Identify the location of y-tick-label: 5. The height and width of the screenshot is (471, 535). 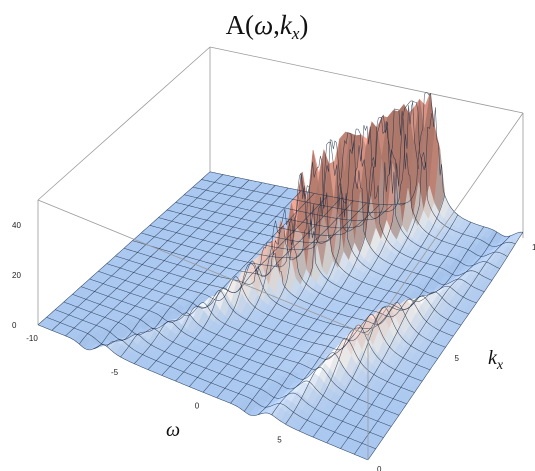
(457, 358).